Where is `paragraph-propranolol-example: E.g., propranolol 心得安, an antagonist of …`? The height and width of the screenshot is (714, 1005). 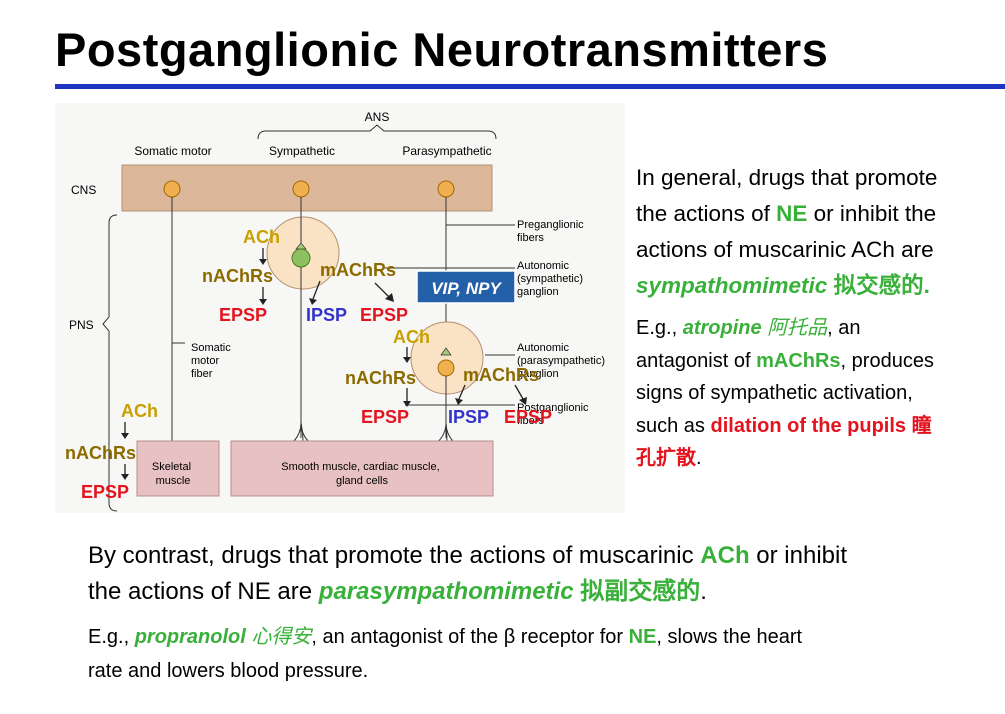
paragraph-propranolol-example: E.g., propranolol 心得安, an antagonist of … is located at coordinates (445, 654).